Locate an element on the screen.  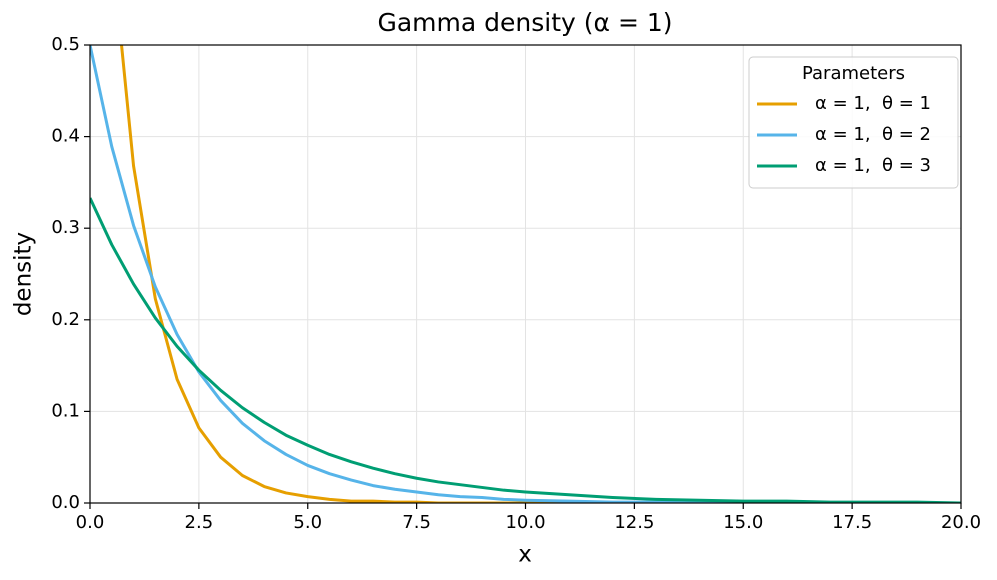
x-axis-label: x is located at coordinates (525, 555).